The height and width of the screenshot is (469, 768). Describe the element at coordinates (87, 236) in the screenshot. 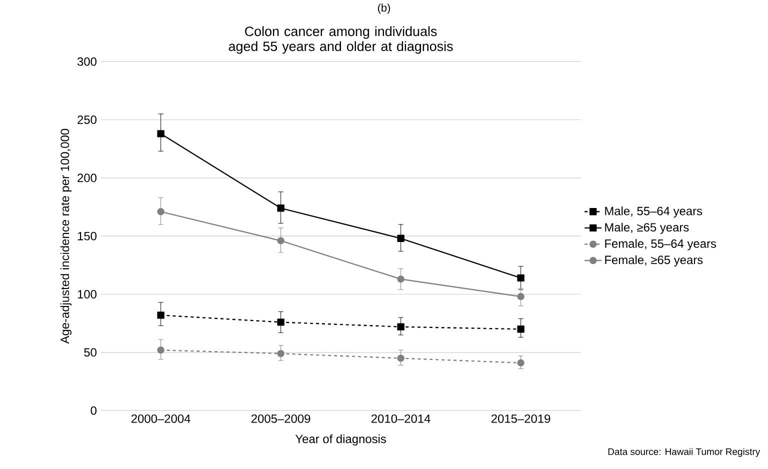

I see `y-tick-label: 150` at that location.